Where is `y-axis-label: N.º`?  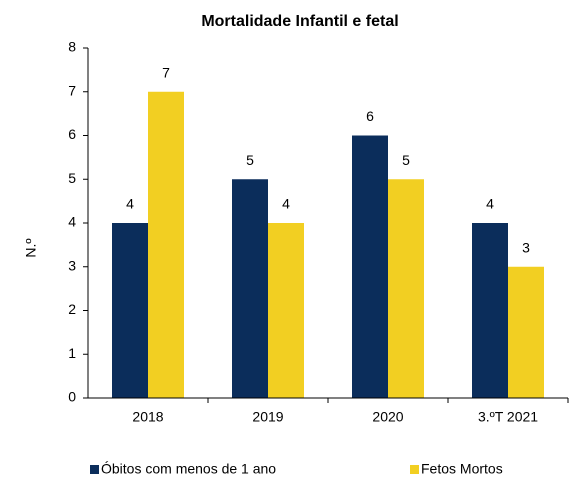 y-axis-label: N.º is located at coordinates (31, 247).